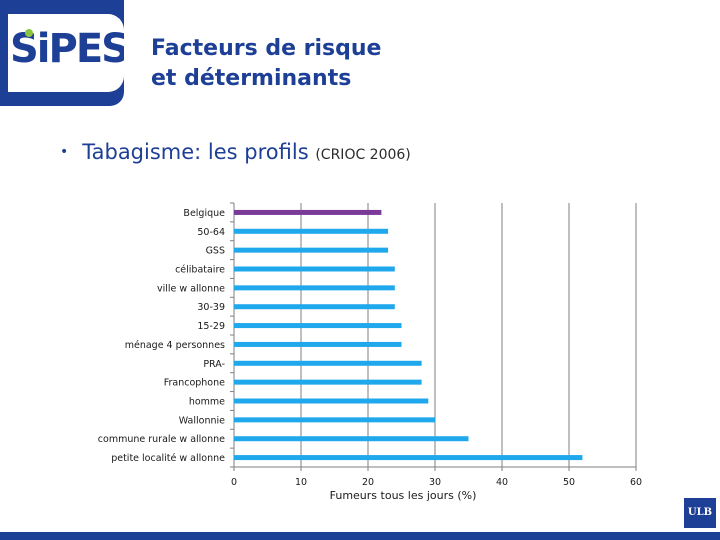 Image resolution: width=720 pixels, height=540 pixels. I want to click on category-label: Belgique, so click(204, 213).